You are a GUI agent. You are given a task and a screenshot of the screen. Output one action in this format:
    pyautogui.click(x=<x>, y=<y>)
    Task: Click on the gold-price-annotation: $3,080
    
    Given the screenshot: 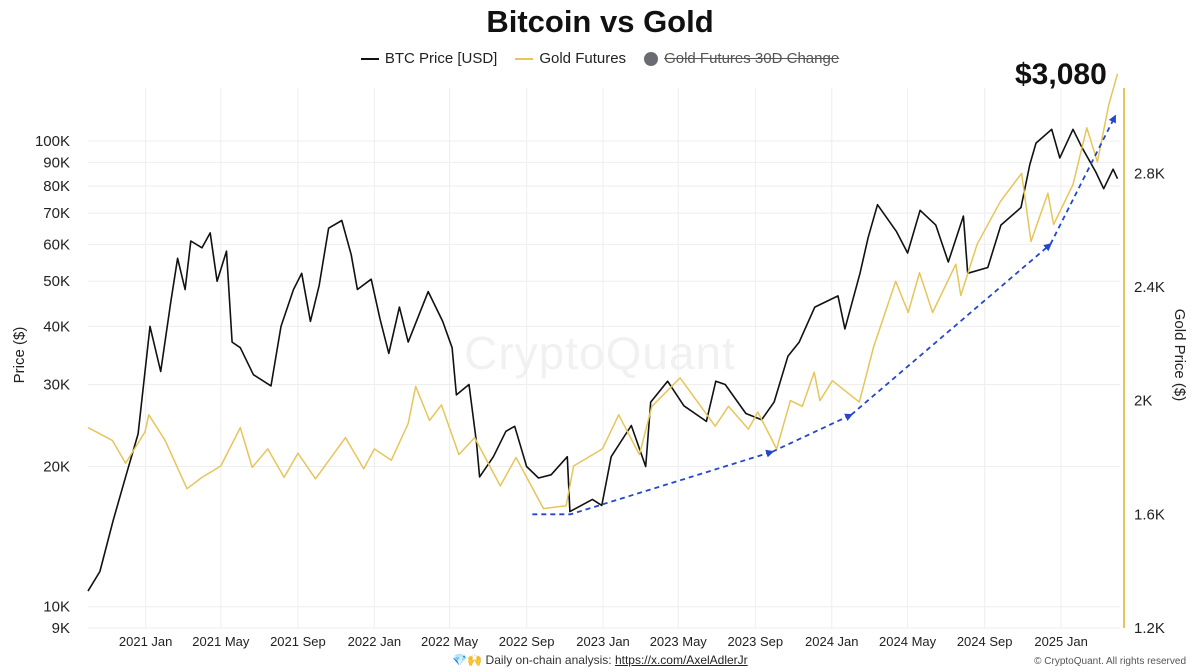 What is the action you would take?
    pyautogui.click(x=1061, y=74)
    